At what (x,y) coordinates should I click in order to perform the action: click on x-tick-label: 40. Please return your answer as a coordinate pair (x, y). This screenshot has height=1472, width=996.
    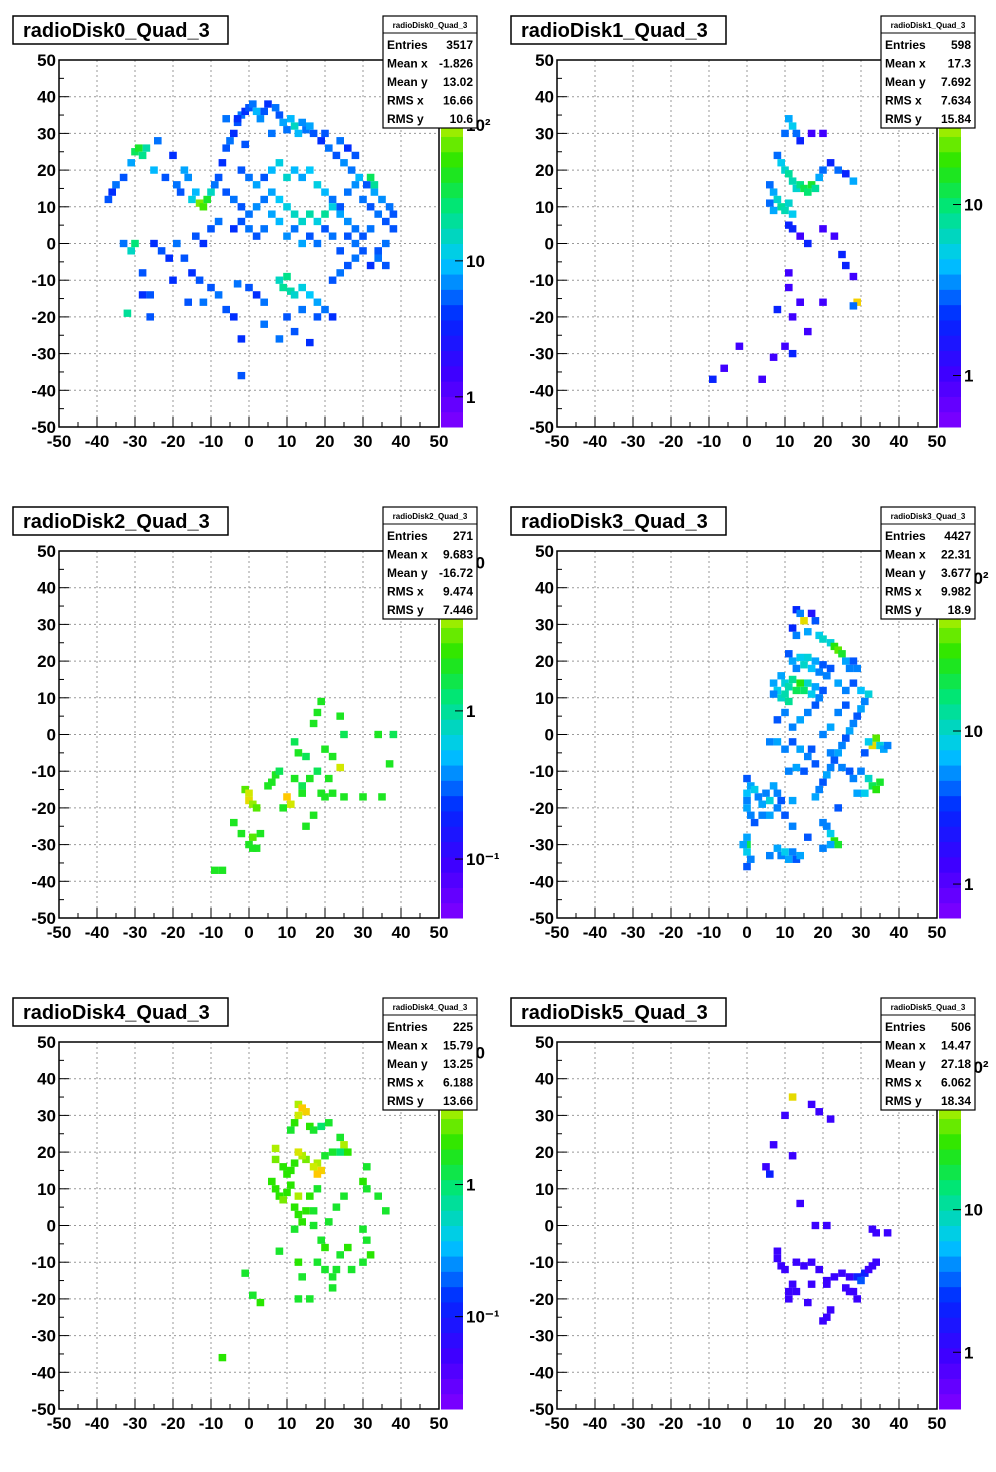
    Looking at the image, I should click on (899, 441).